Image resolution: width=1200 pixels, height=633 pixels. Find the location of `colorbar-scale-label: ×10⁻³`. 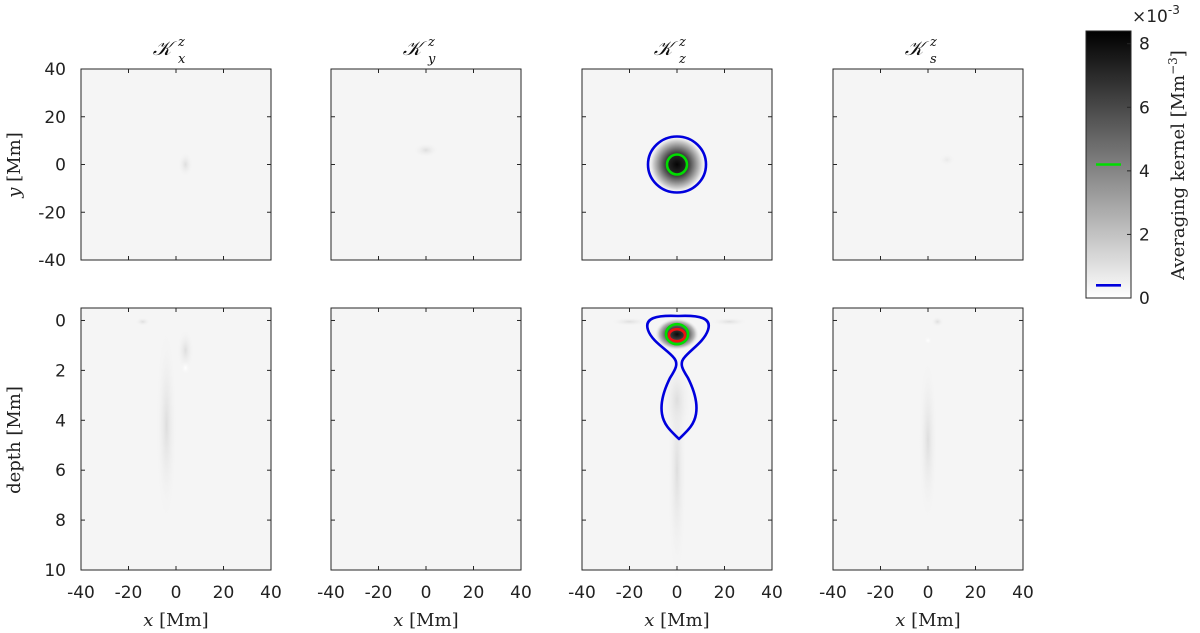

colorbar-scale-label: ×10⁻³ is located at coordinates (1156, 15).